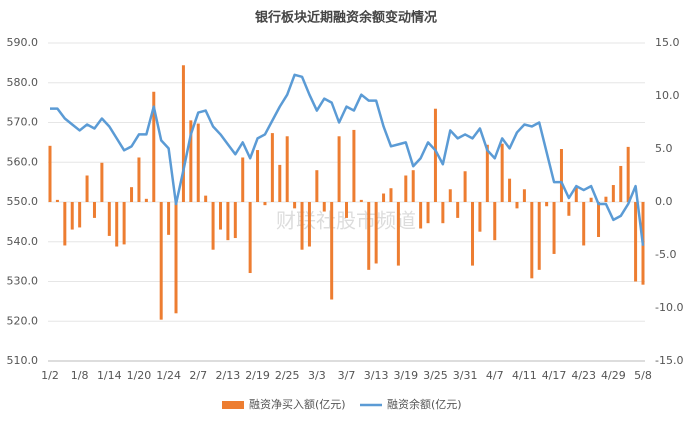 The width and height of the screenshot is (692, 428). I want to click on x-tick-label: 1/2, so click(50, 375).